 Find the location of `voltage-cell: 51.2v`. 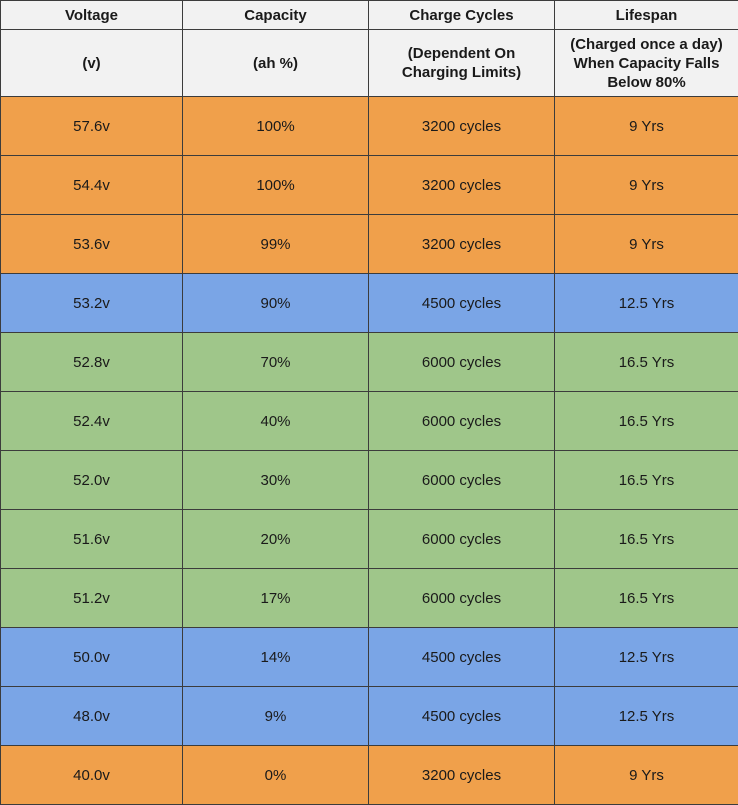

voltage-cell: 51.2v is located at coordinates (92, 598).